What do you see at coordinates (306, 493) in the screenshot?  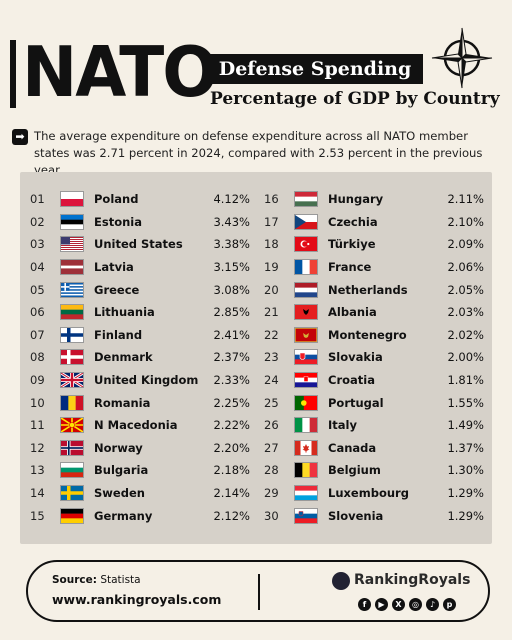 I see `flag-luxembourg-icon` at bounding box center [306, 493].